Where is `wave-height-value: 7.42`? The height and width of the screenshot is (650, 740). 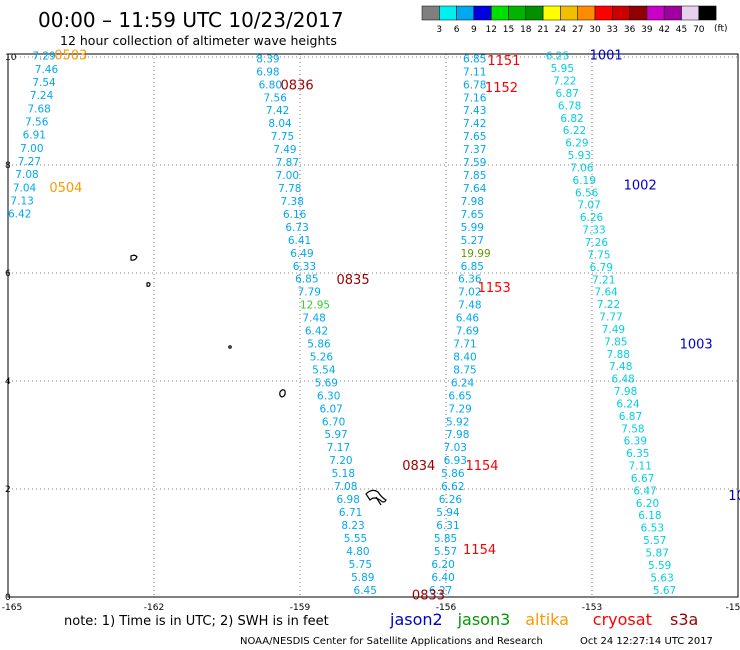
wave-height-value: 7.42 is located at coordinates (277, 111).